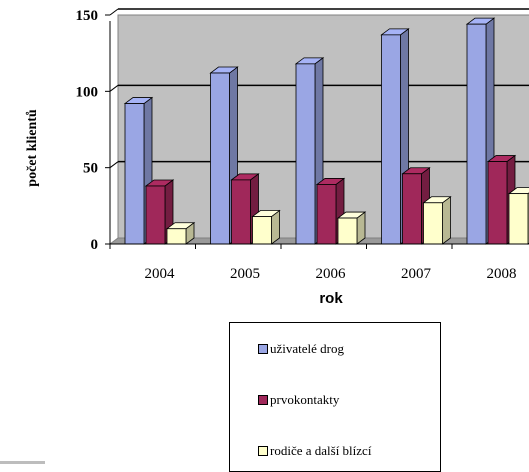 This screenshot has height=472, width=529. I want to click on y-axis-label: počet klientů, so click(32, 148).